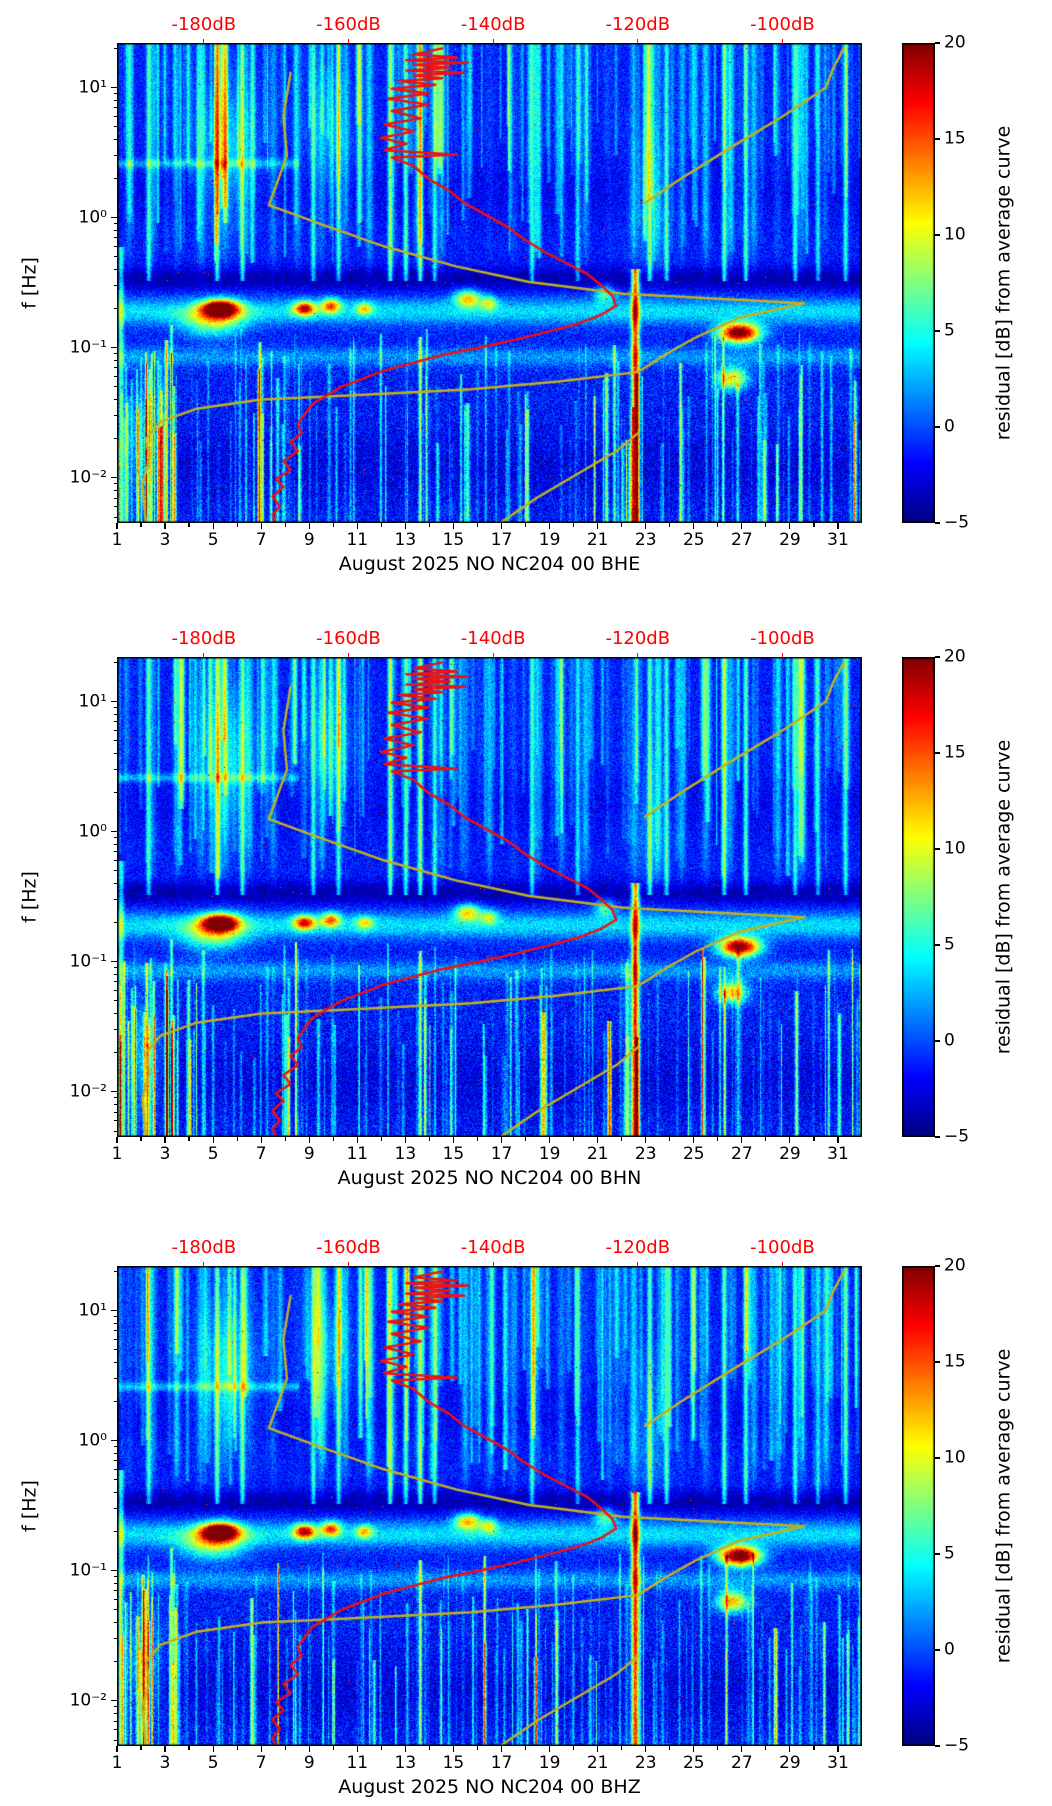  What do you see at coordinates (645, 1763) in the screenshot?
I see `x-tick-label: 23` at bounding box center [645, 1763].